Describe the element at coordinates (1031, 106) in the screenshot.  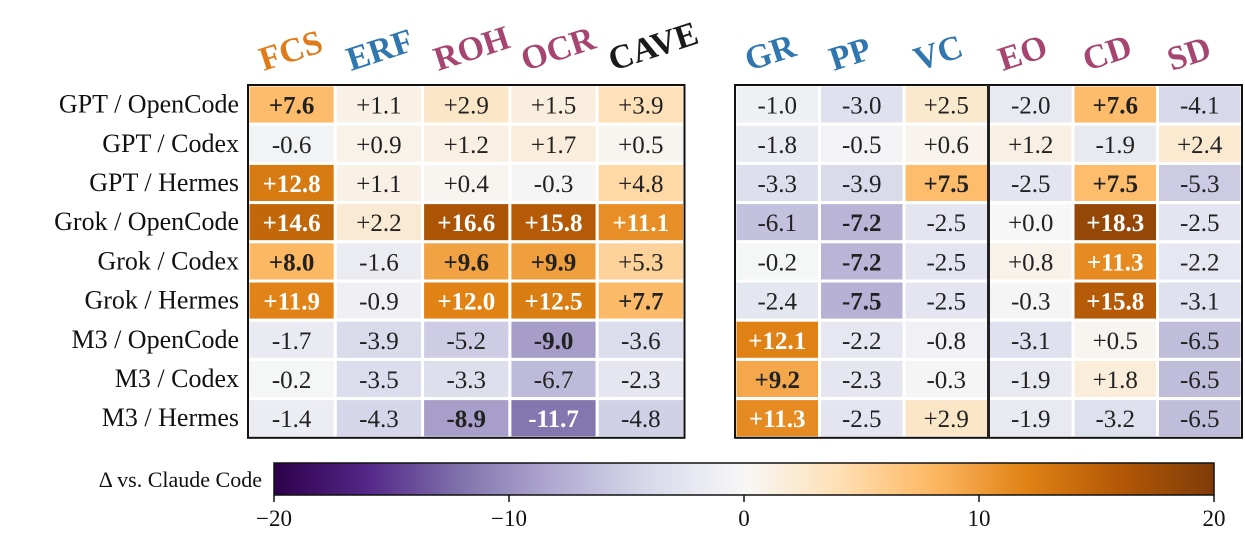
I see `cell-value-label: -2.0` at that location.